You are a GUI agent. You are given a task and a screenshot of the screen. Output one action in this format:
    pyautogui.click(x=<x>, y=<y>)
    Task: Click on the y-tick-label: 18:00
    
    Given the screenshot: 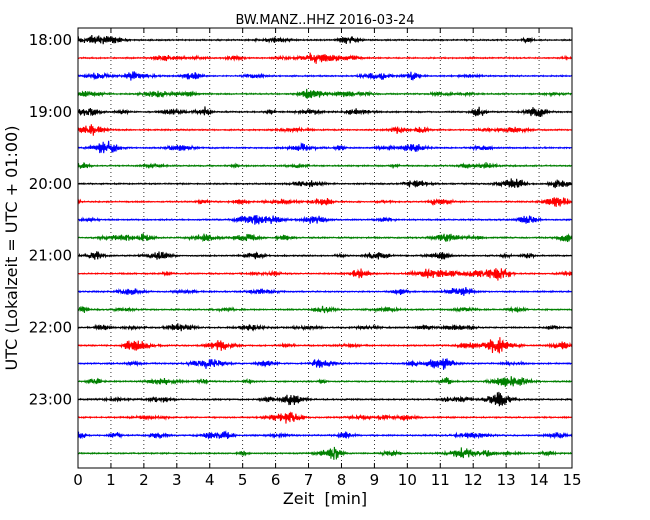 What is the action you would take?
    pyautogui.click(x=50, y=40)
    